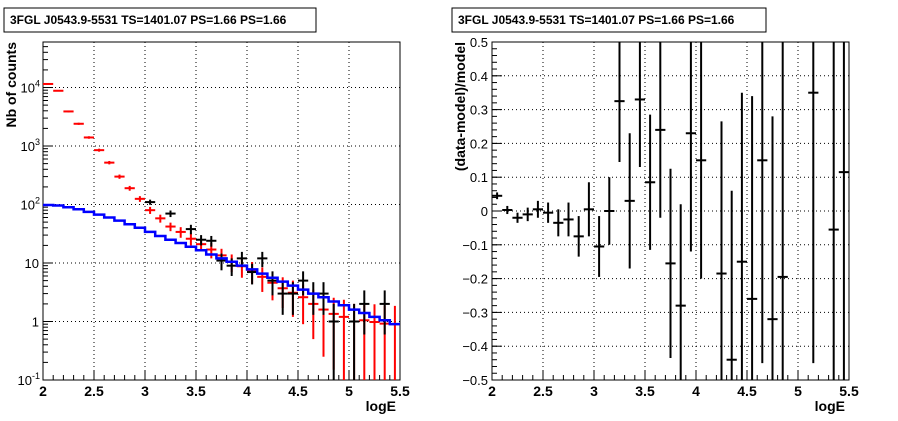 This screenshot has width=898, height=421. I want to click on y-tick-label: 10², so click(30, 204).